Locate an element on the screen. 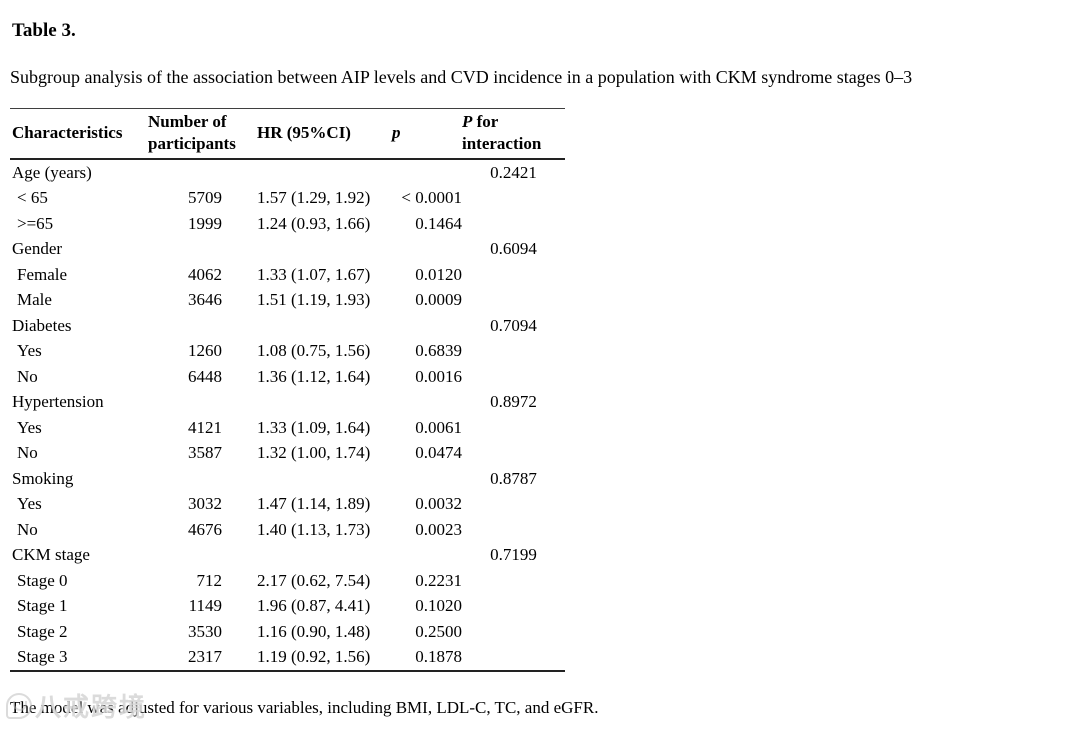 The image size is (1080, 730). header-participants: Number of participants is located at coordinates (199, 134).